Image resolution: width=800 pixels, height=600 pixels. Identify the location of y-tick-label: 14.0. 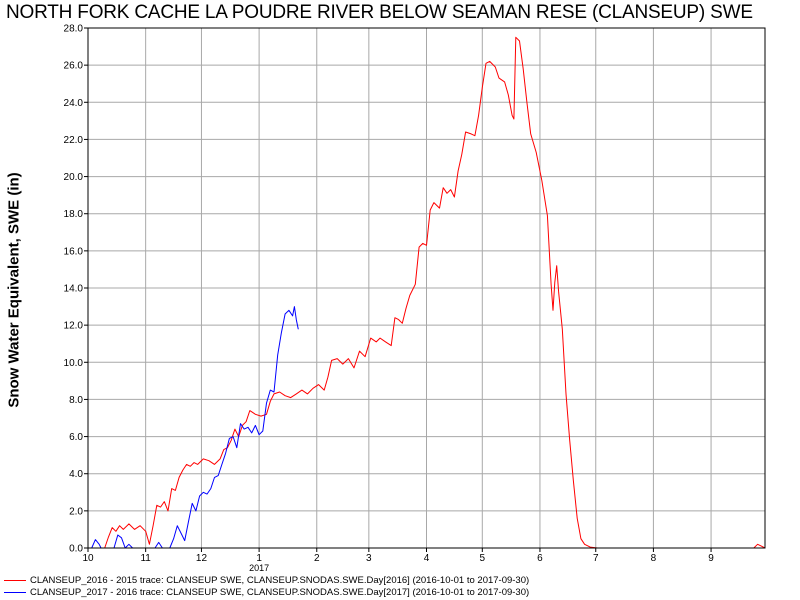
(74, 289).